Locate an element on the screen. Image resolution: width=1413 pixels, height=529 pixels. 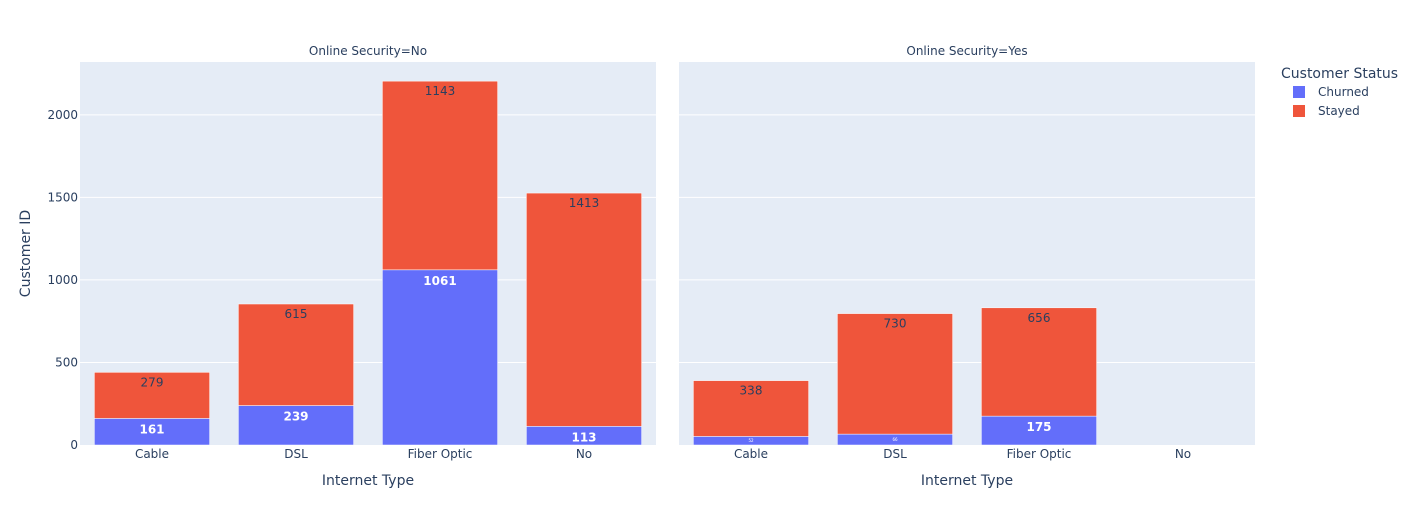
data-label-stayed-1-1: 279 is located at coordinates (152, 382).